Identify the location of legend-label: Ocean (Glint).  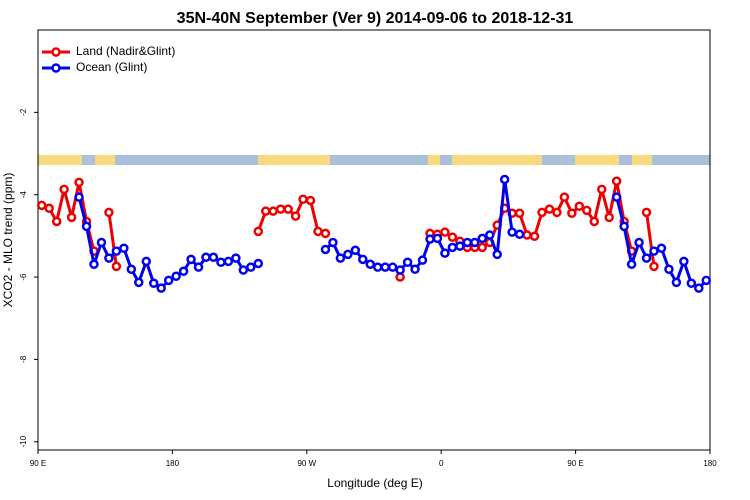
(111, 67).